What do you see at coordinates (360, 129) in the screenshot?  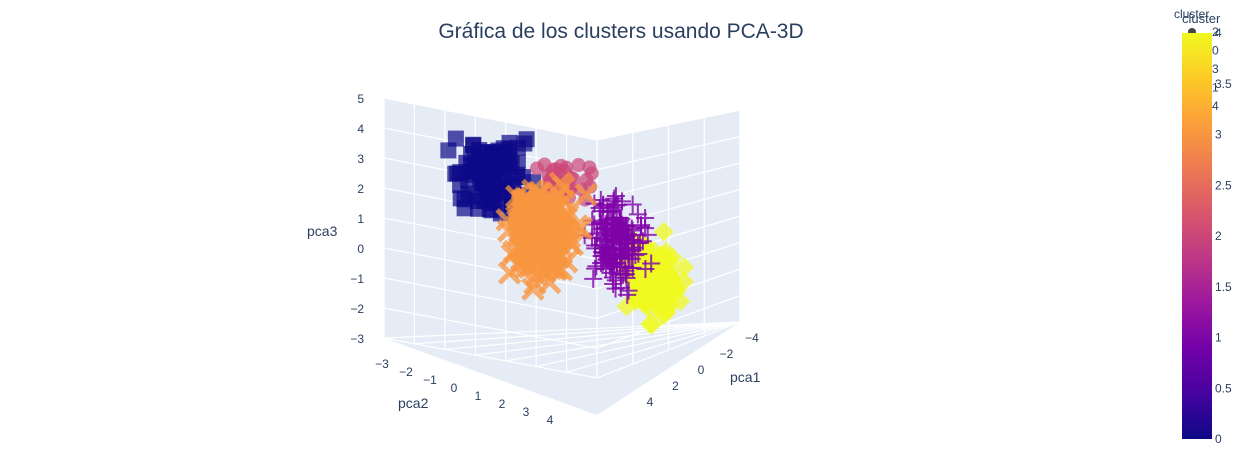 I see `z-tick-label: 4` at bounding box center [360, 129].